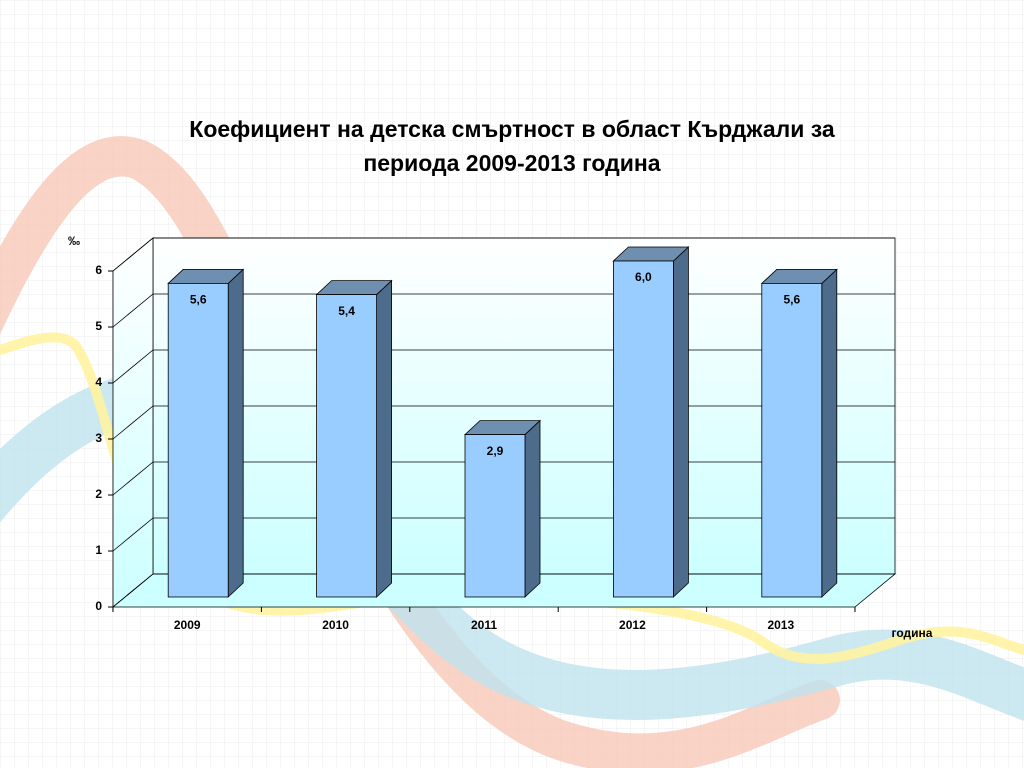 This screenshot has height=768, width=1024. Describe the element at coordinates (98, 438) in the screenshot. I see `y-tick-label: 3` at that location.